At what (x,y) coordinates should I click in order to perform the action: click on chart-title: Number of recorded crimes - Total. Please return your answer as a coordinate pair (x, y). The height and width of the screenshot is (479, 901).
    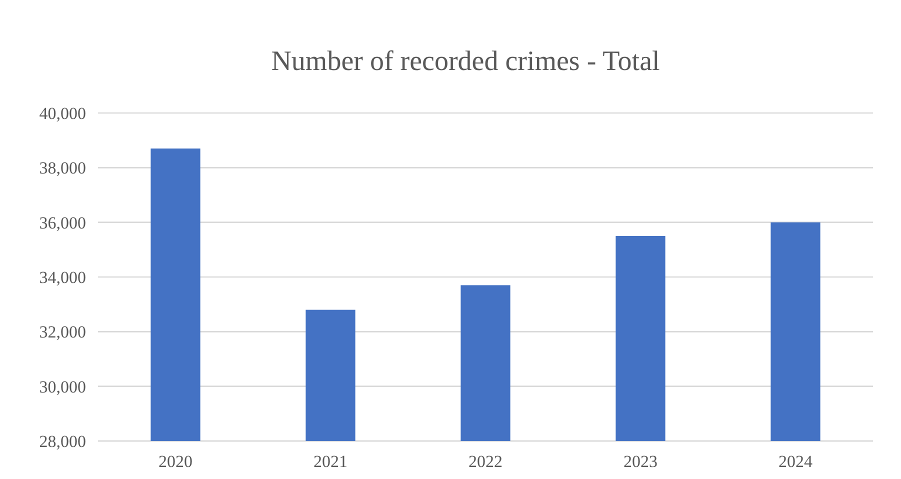
    Looking at the image, I should click on (465, 61).